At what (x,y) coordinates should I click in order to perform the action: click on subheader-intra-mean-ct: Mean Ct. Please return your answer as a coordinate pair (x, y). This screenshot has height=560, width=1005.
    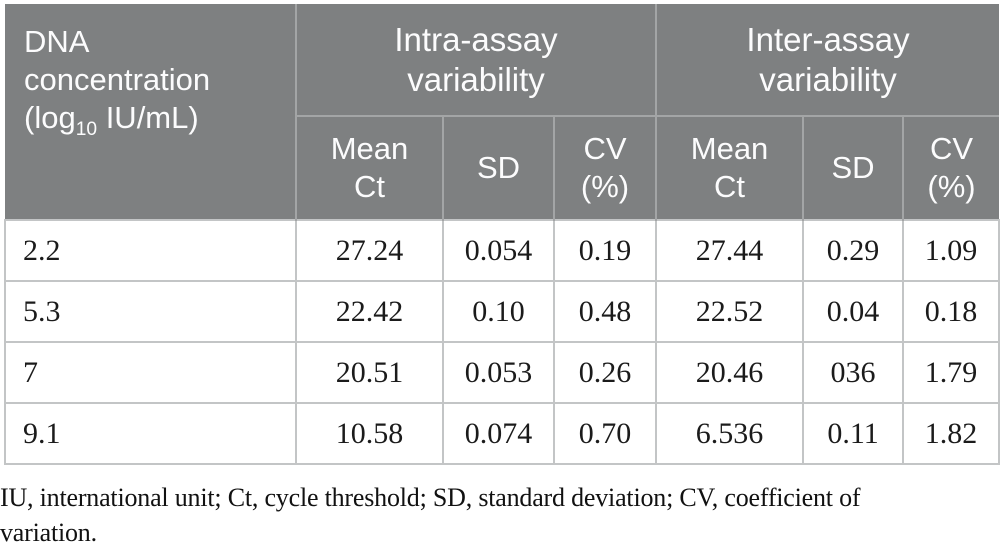
    Looking at the image, I should click on (369, 167).